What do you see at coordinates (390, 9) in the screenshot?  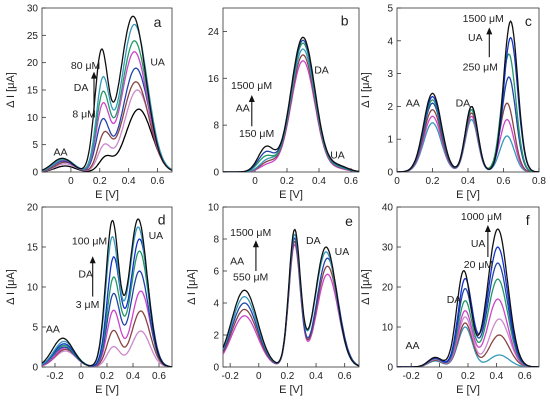 I see `y-tick-label: 5` at bounding box center [390, 9].